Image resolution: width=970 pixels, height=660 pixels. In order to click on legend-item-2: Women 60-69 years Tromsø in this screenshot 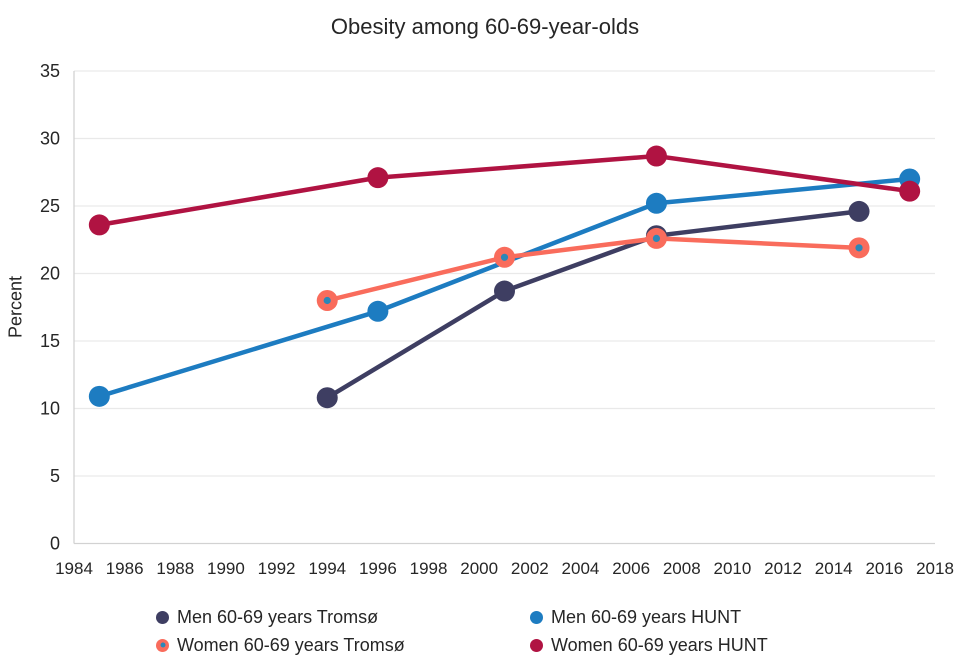, I will do `click(343, 645)`.